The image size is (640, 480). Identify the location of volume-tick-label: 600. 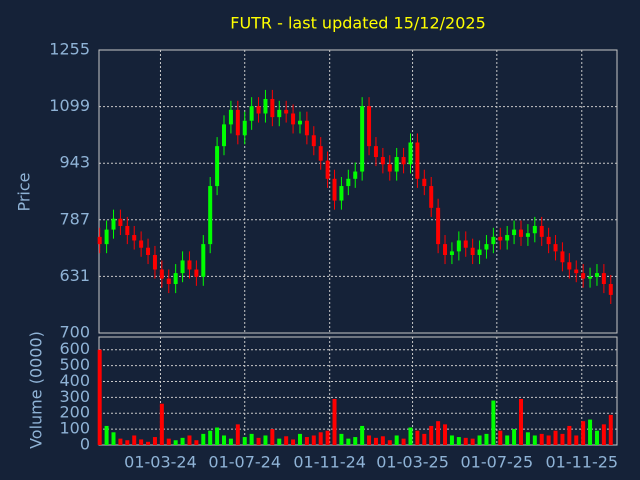
(74, 348).